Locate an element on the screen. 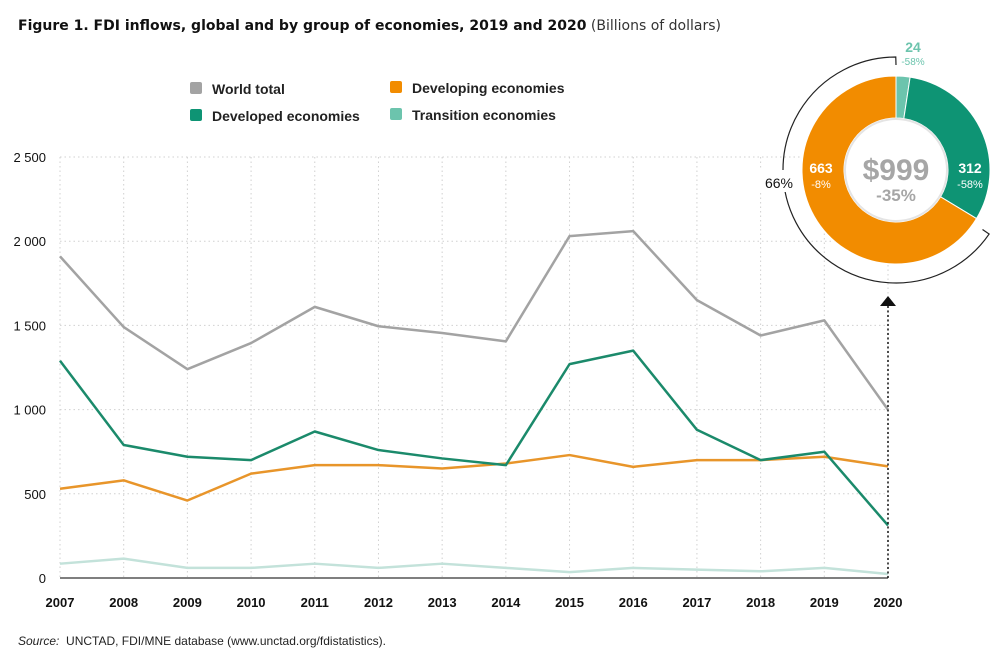  donut-center is located at coordinates (896, 170).